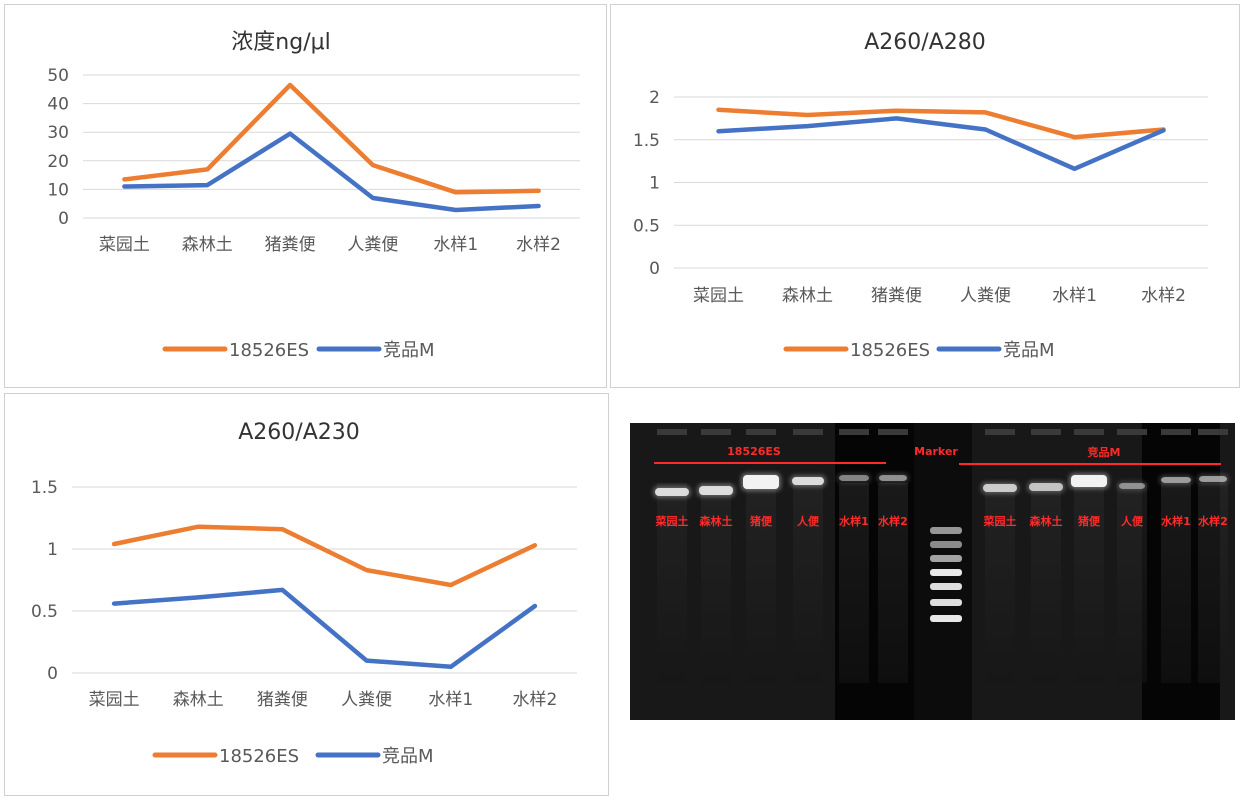 Image resolution: width=1245 pixels, height=801 pixels. I want to click on chart-title: A260/A280, so click(925, 42).